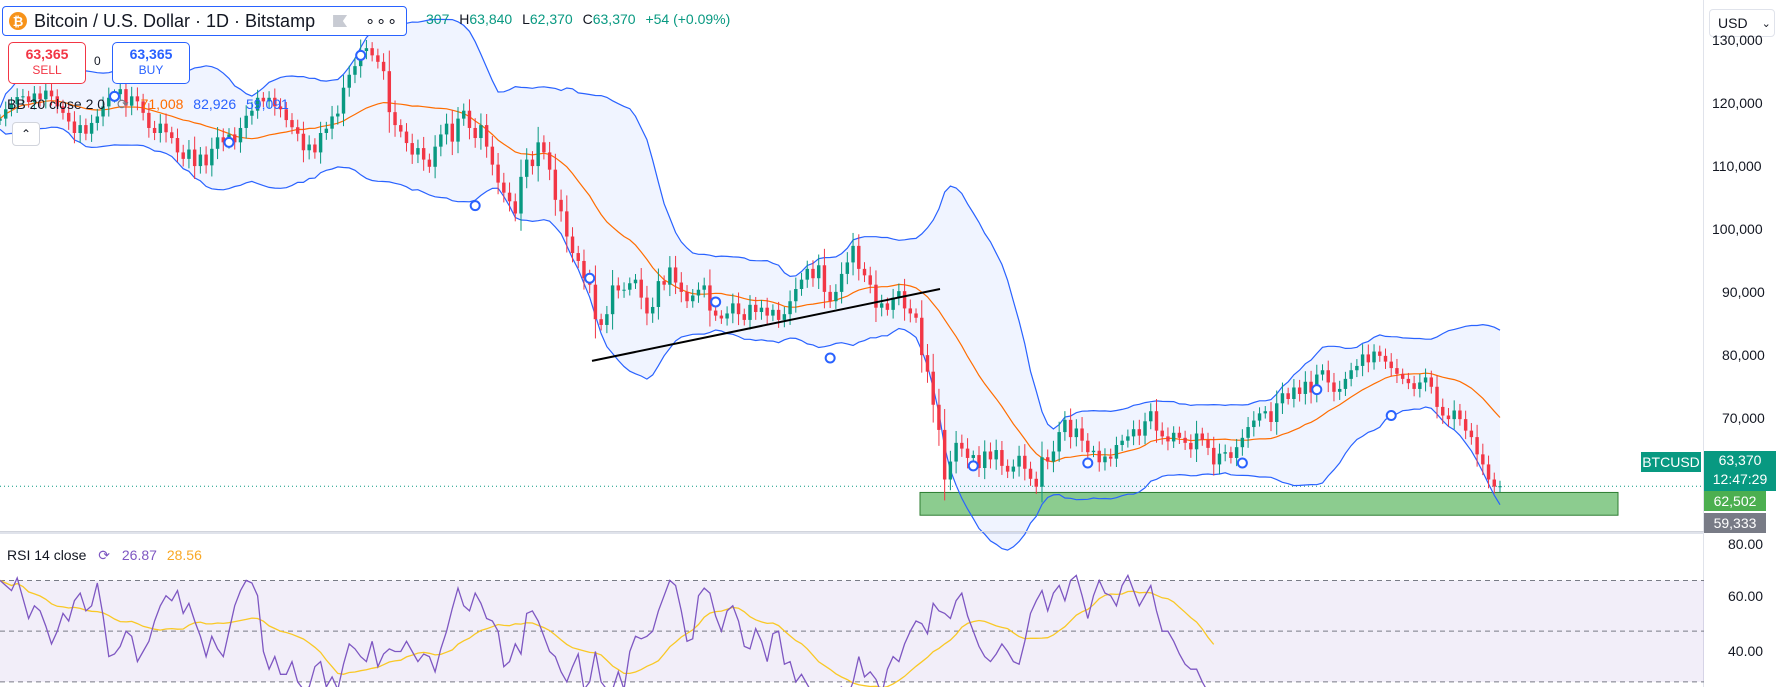  Describe the element at coordinates (26, 134) in the screenshot. I see `collapse-legend-button: ⌃` at that location.